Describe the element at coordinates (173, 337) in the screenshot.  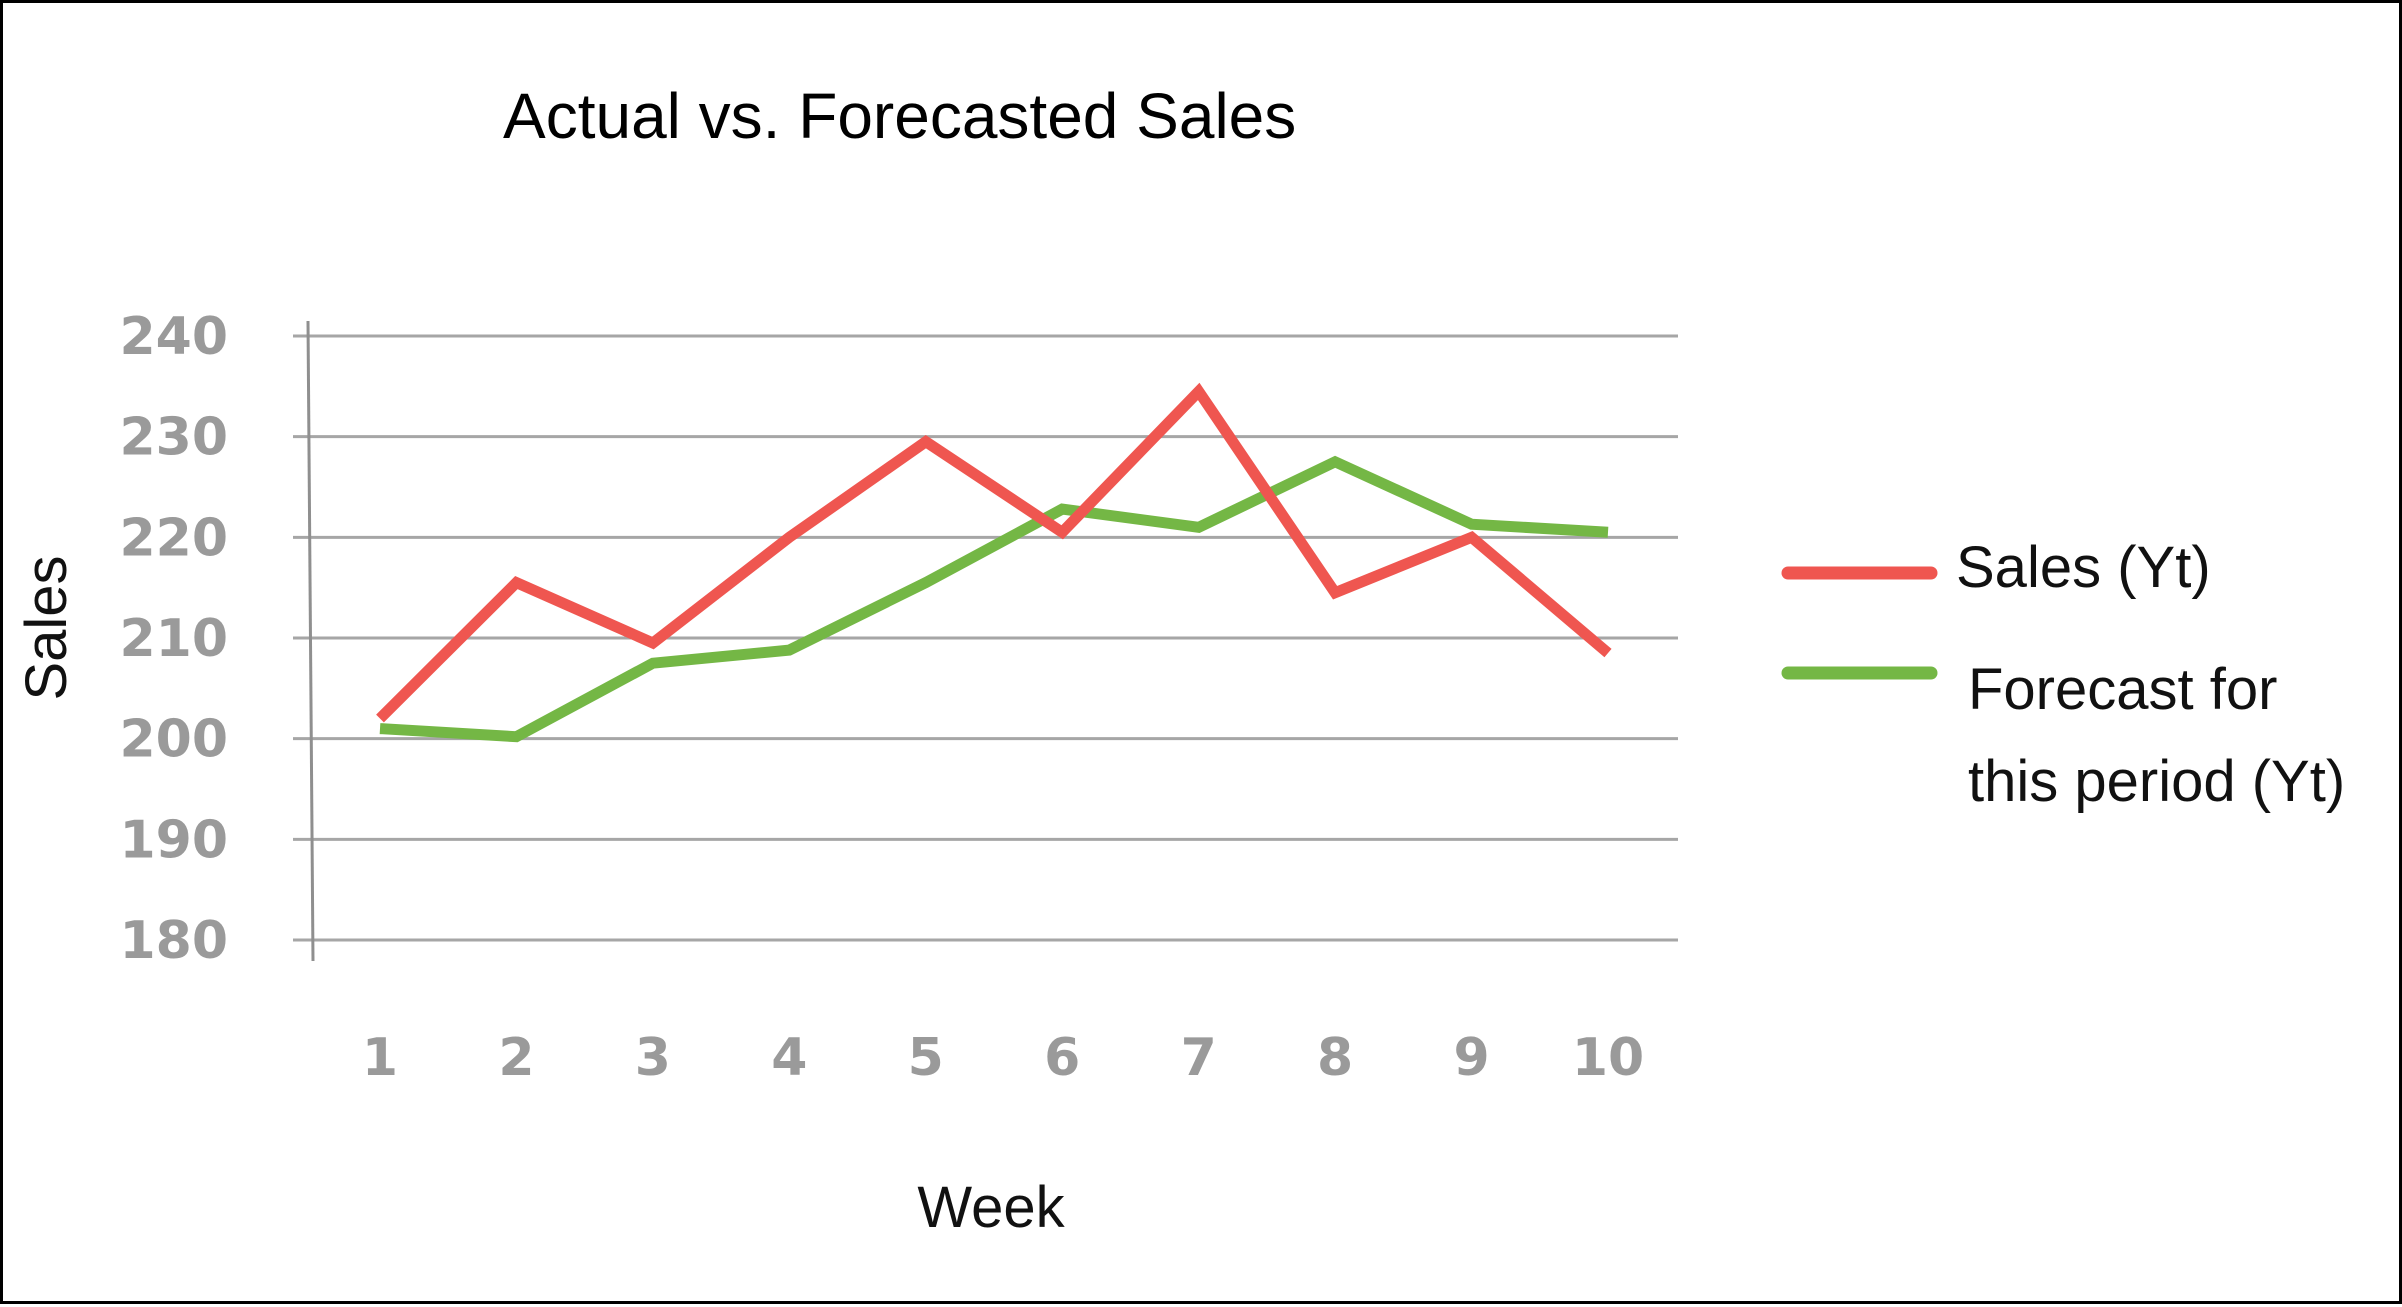
I see `y-tick-label: 240` at that location.